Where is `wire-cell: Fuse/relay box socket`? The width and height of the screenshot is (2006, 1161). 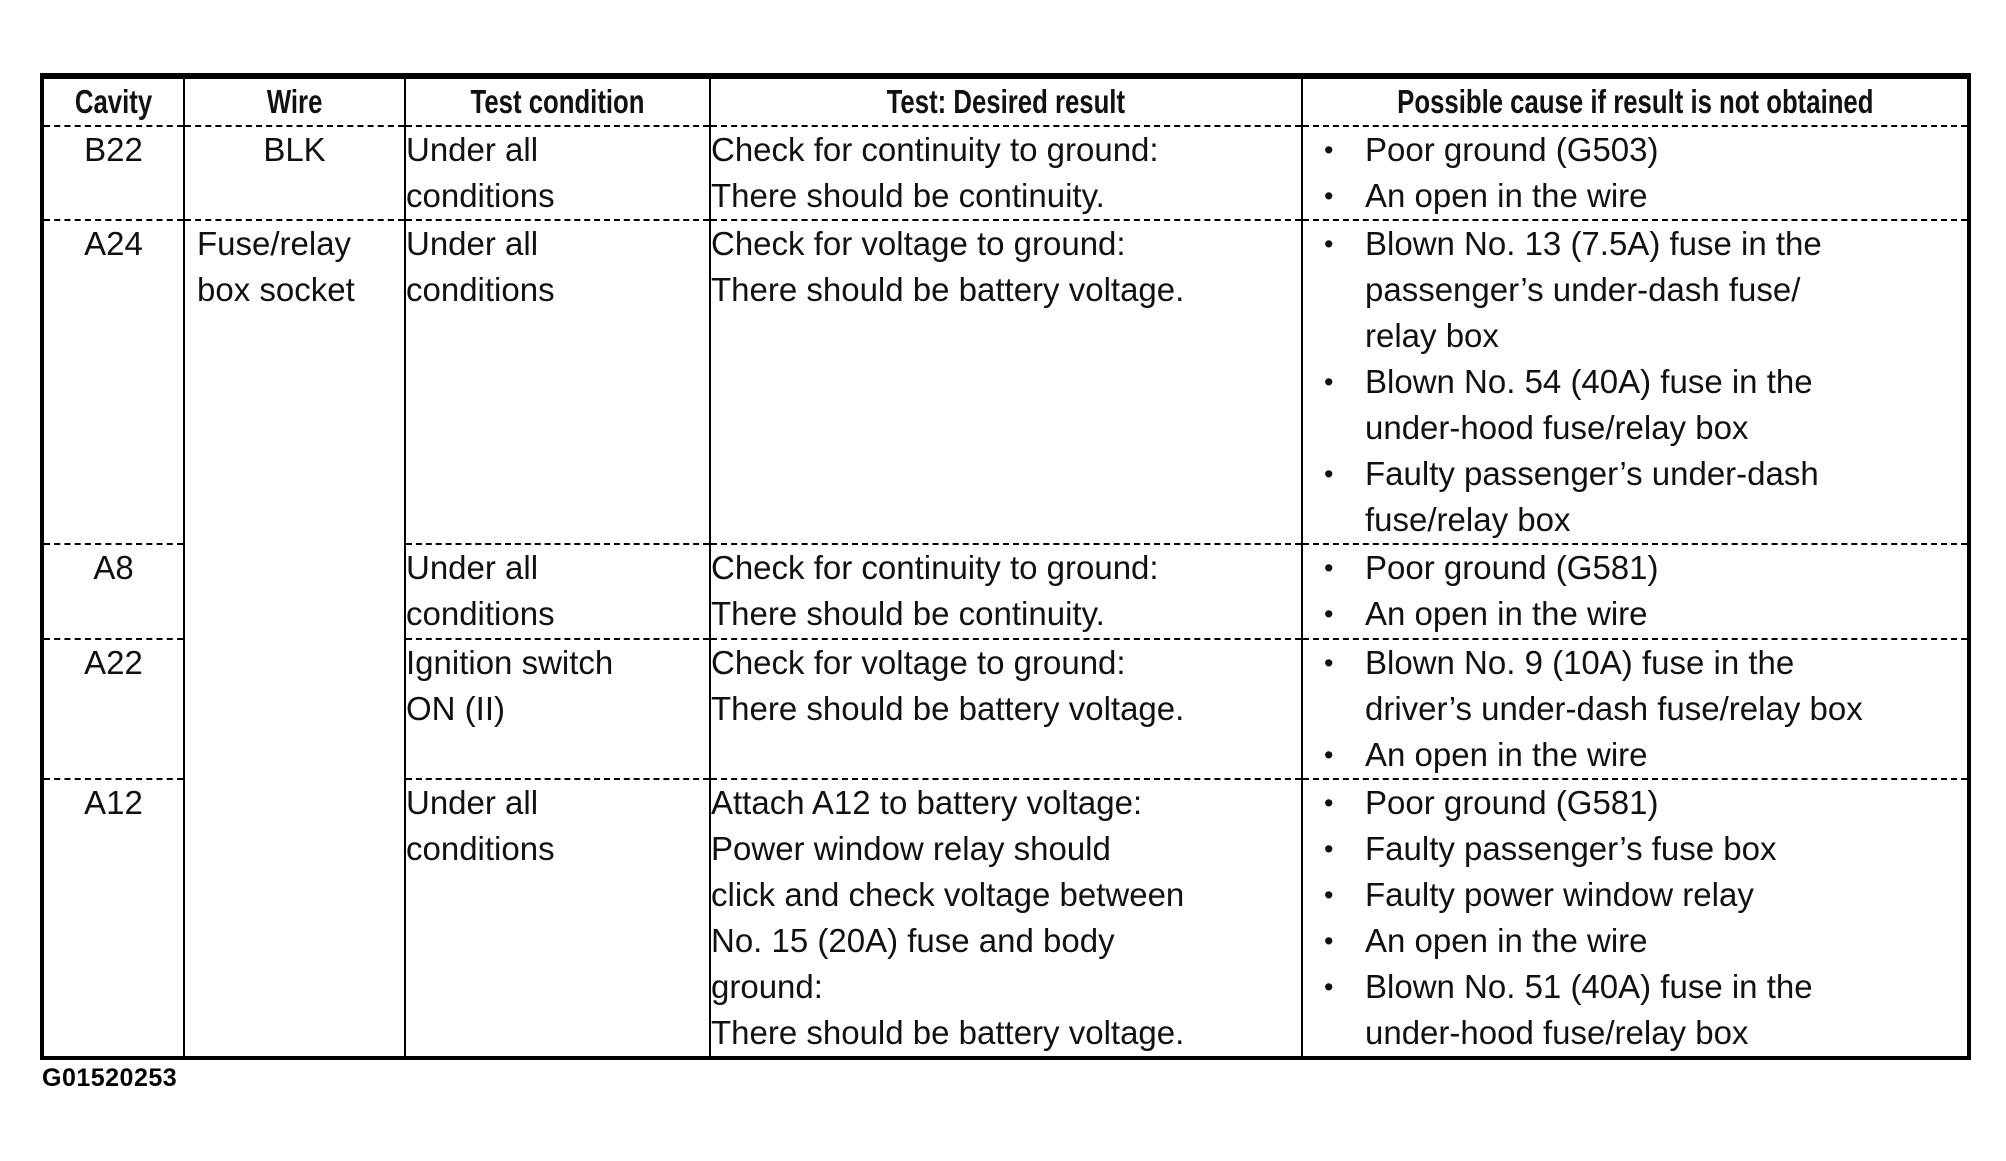 wire-cell: Fuse/relay box socket is located at coordinates (294, 638).